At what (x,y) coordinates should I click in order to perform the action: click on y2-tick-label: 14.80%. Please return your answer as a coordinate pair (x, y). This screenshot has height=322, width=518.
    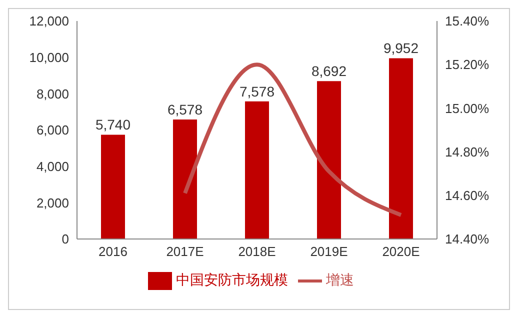
    Looking at the image, I should click on (467, 152).